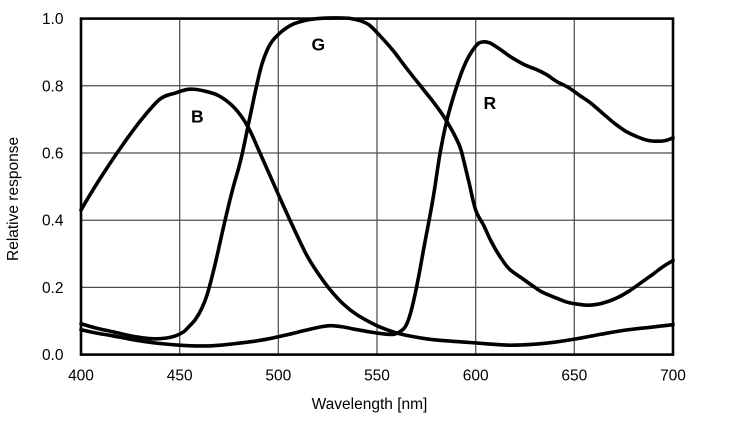 Image resolution: width=739 pixels, height=427 pixels. I want to click on svg-text: B, so click(197, 117).